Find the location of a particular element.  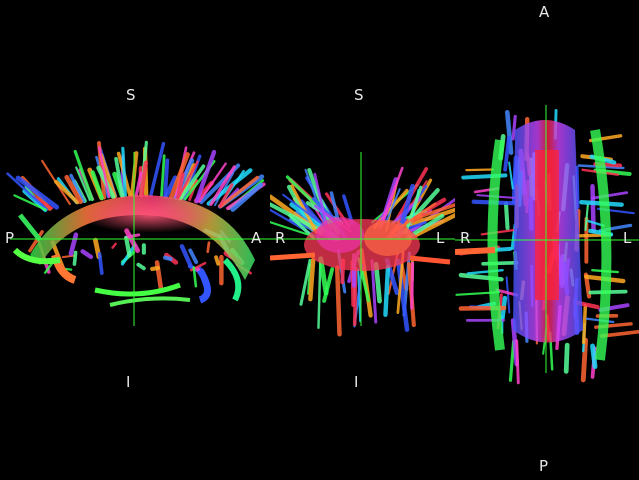

coronal-tractography-render is located at coordinates (362, 244).